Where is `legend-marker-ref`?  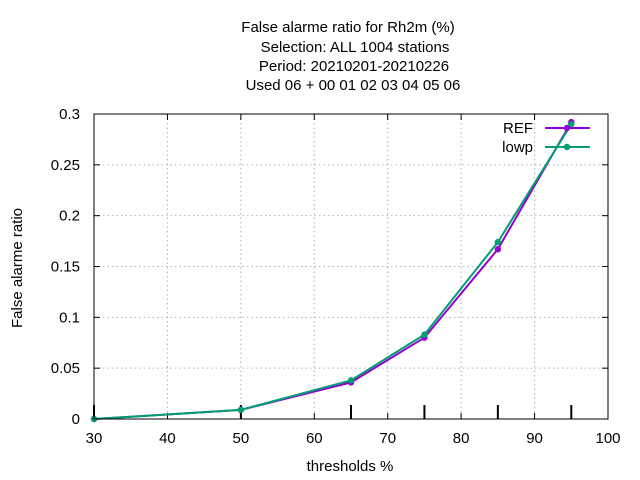
legend-marker-ref is located at coordinates (567, 128).